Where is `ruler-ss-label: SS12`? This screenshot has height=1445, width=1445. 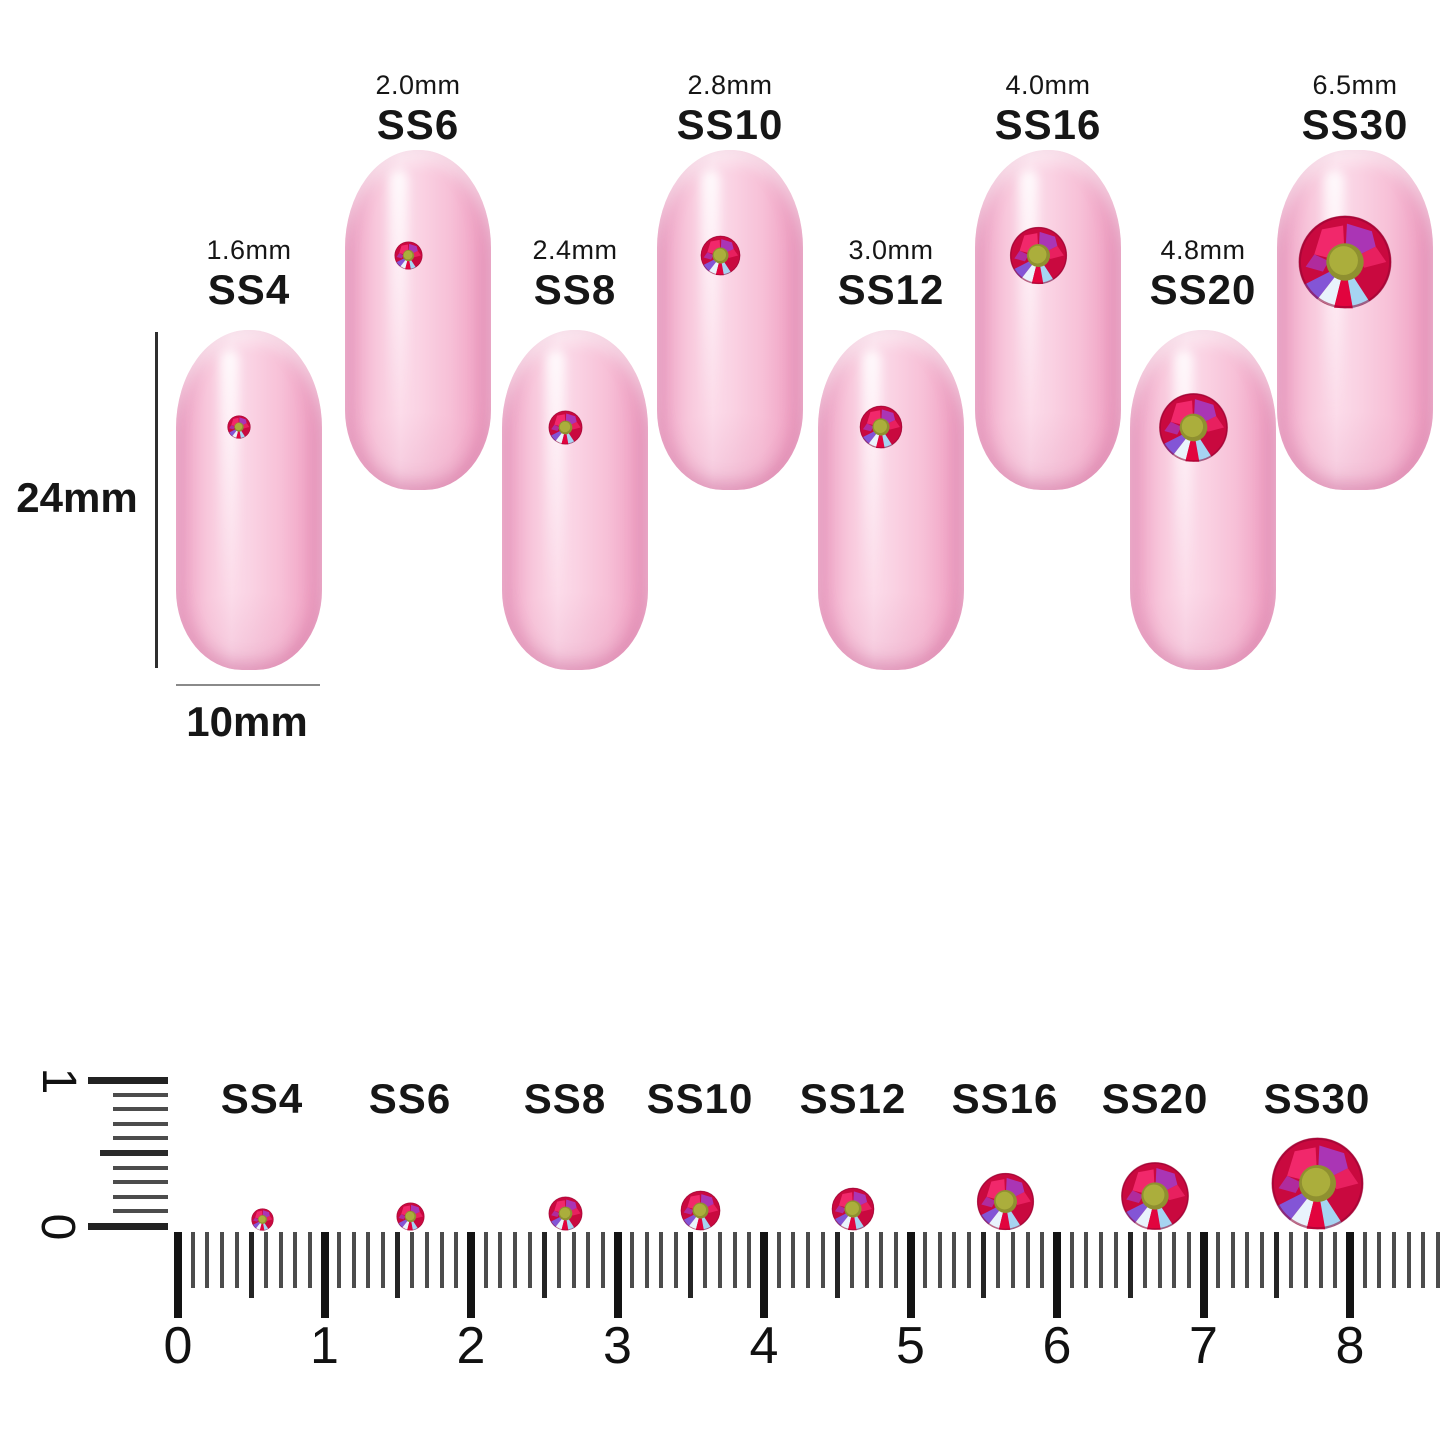 ruler-ss-label: SS12 is located at coordinates (853, 1098).